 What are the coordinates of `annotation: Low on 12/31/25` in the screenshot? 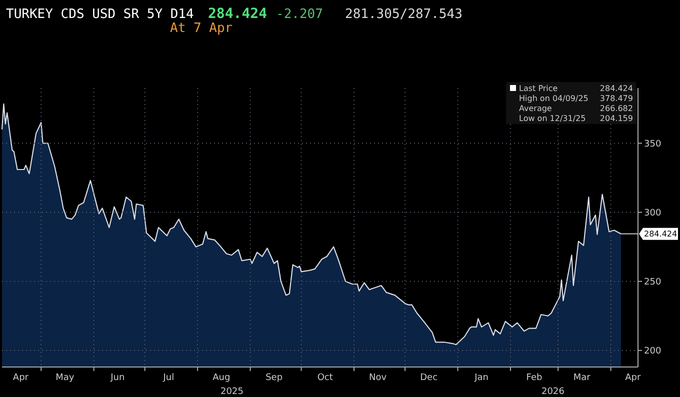 It's located at (552, 118).